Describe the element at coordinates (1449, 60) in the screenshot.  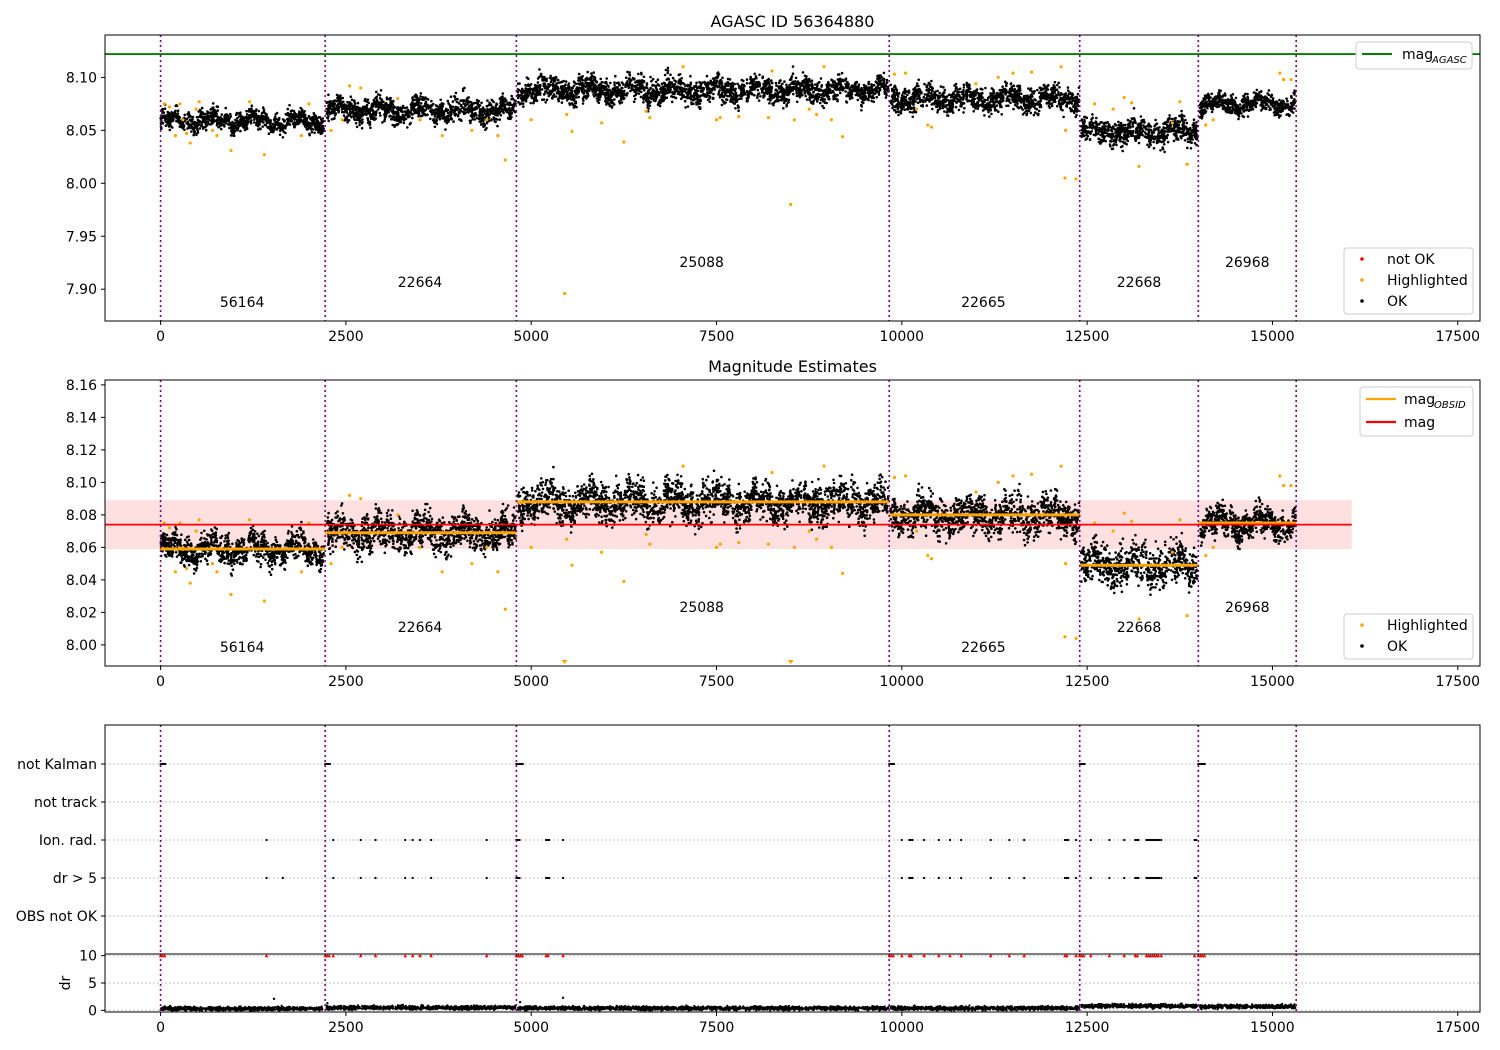
I see `legend-subscript: AGASC` at that location.